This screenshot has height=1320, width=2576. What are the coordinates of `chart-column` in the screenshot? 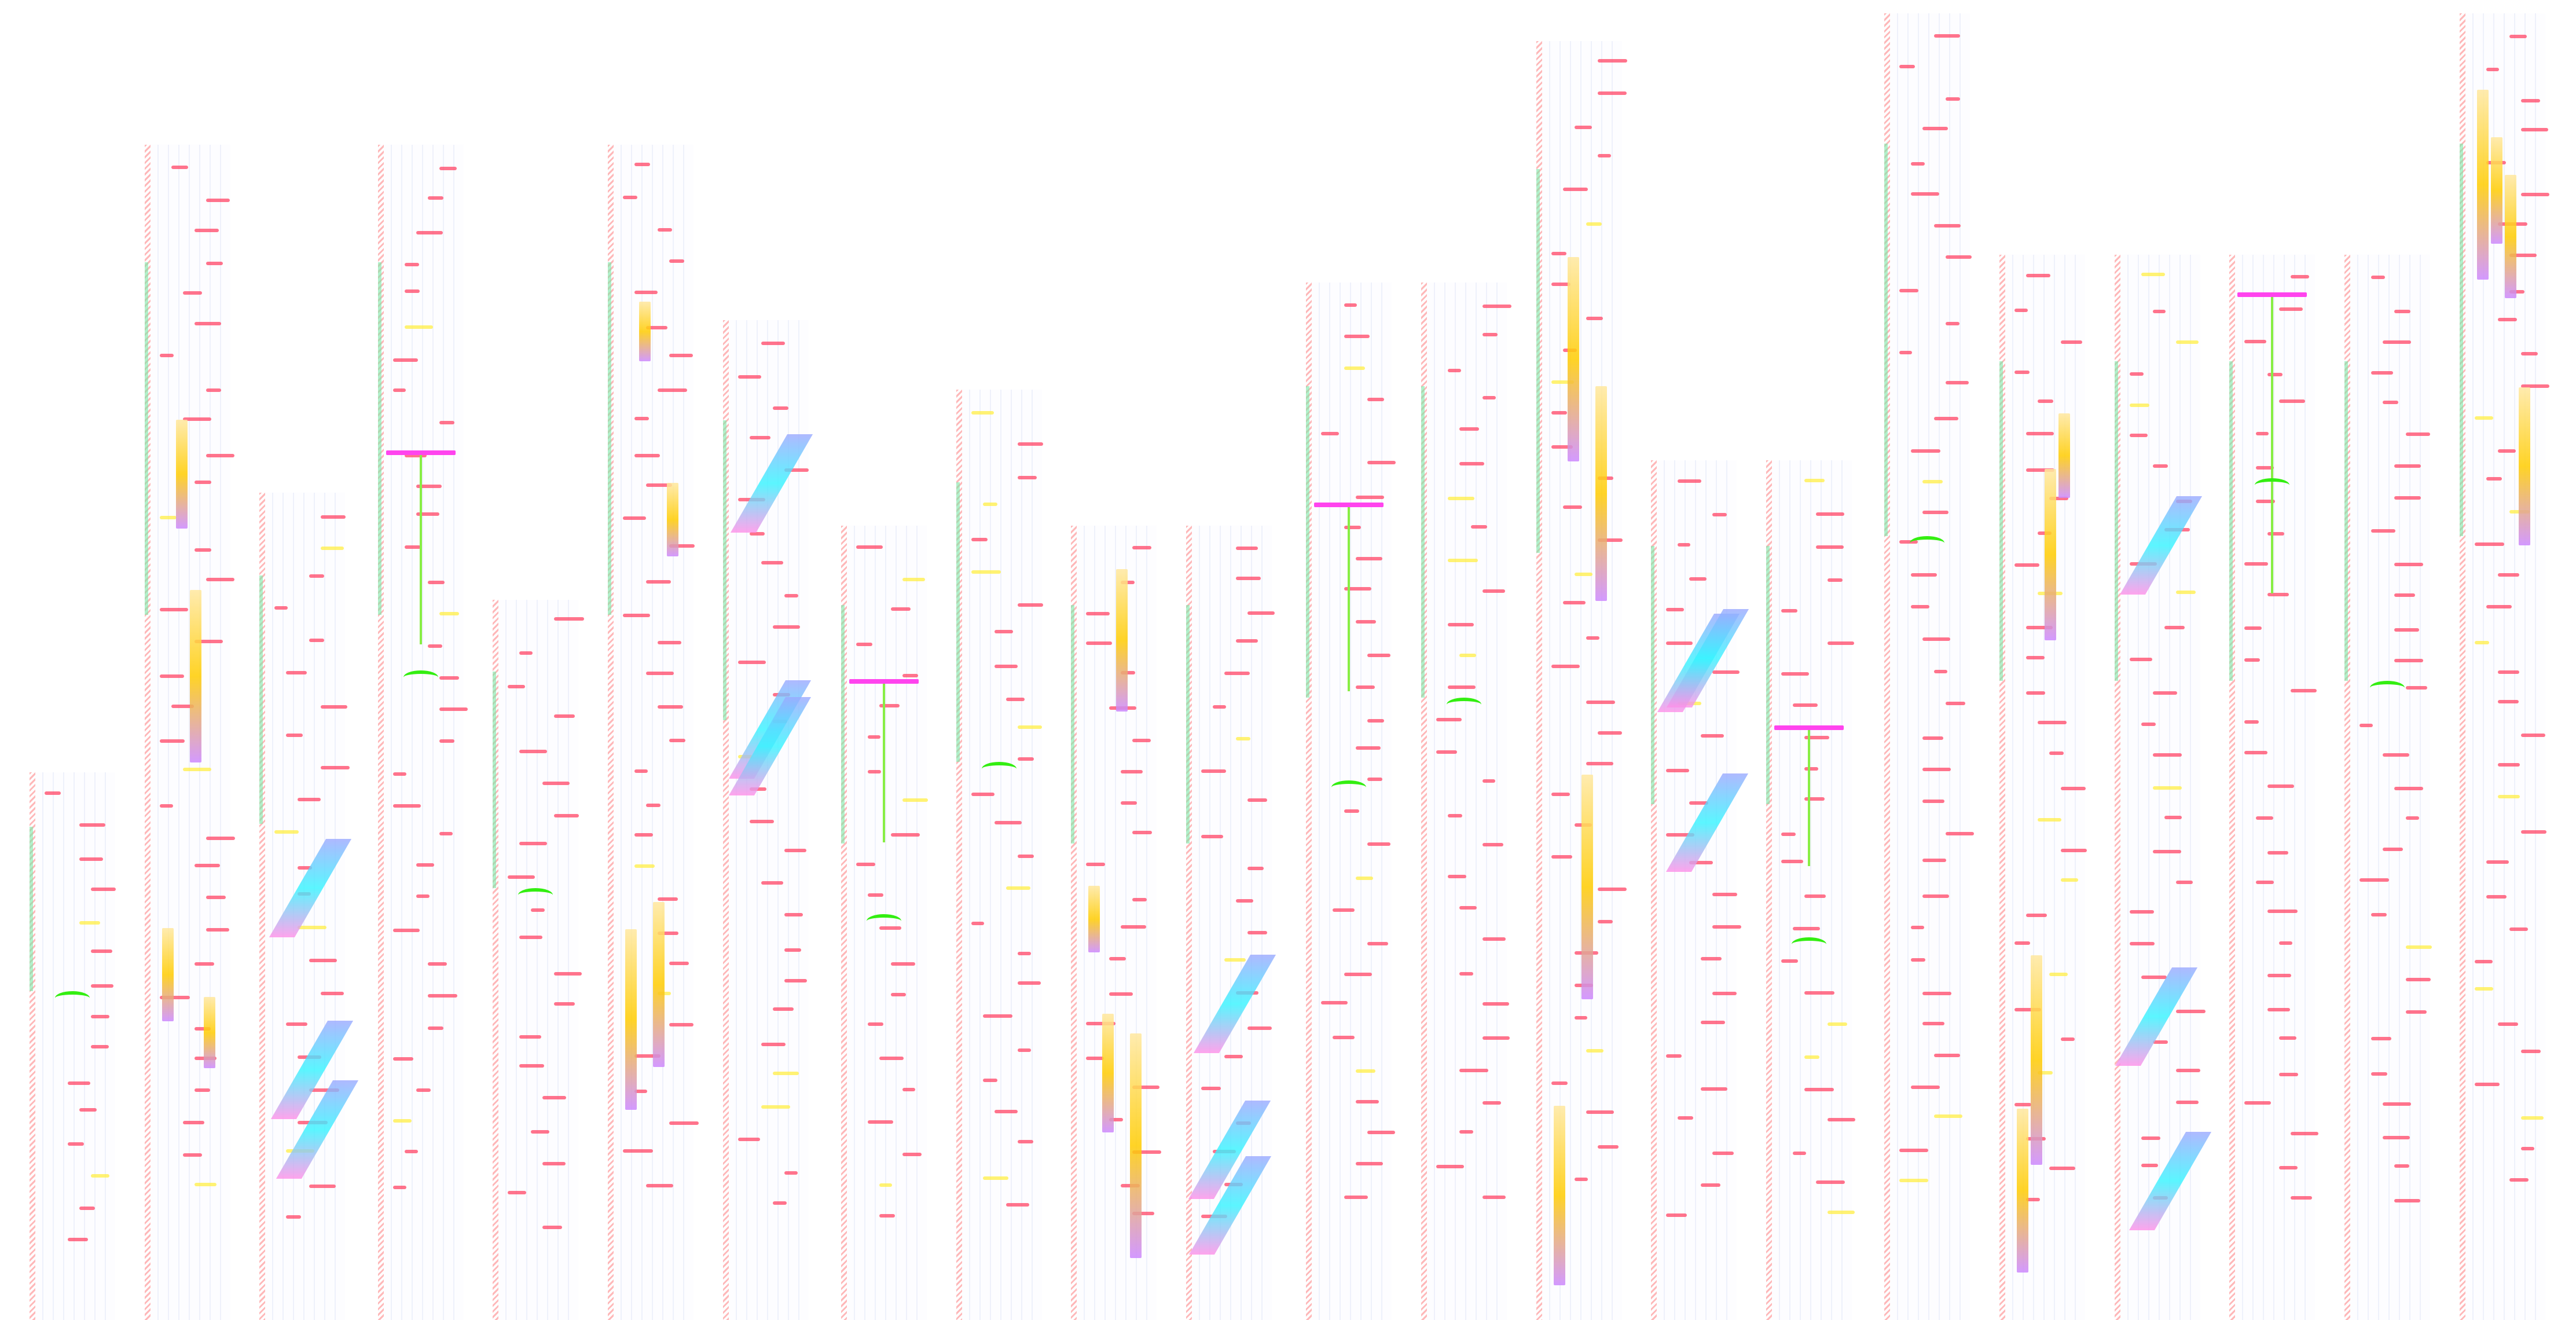 It's located at (1810, 890).